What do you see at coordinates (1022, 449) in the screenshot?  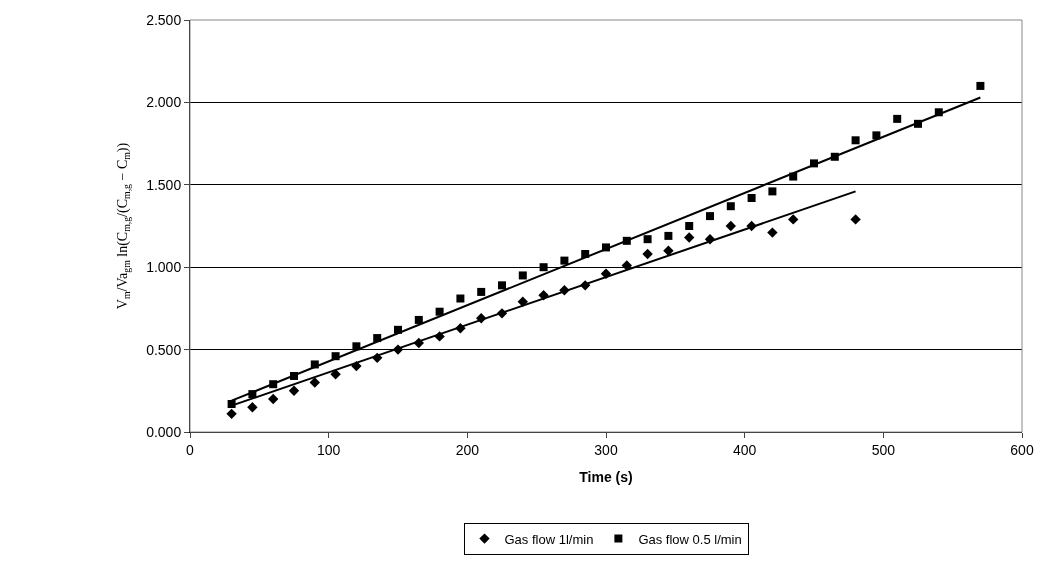 I see `x-tick-label: 600` at bounding box center [1022, 449].